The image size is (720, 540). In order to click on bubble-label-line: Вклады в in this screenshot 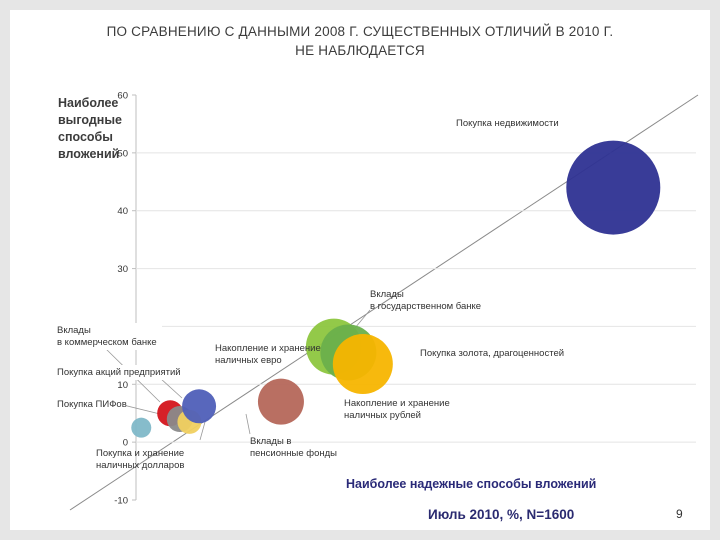, I will do `click(270, 441)`.